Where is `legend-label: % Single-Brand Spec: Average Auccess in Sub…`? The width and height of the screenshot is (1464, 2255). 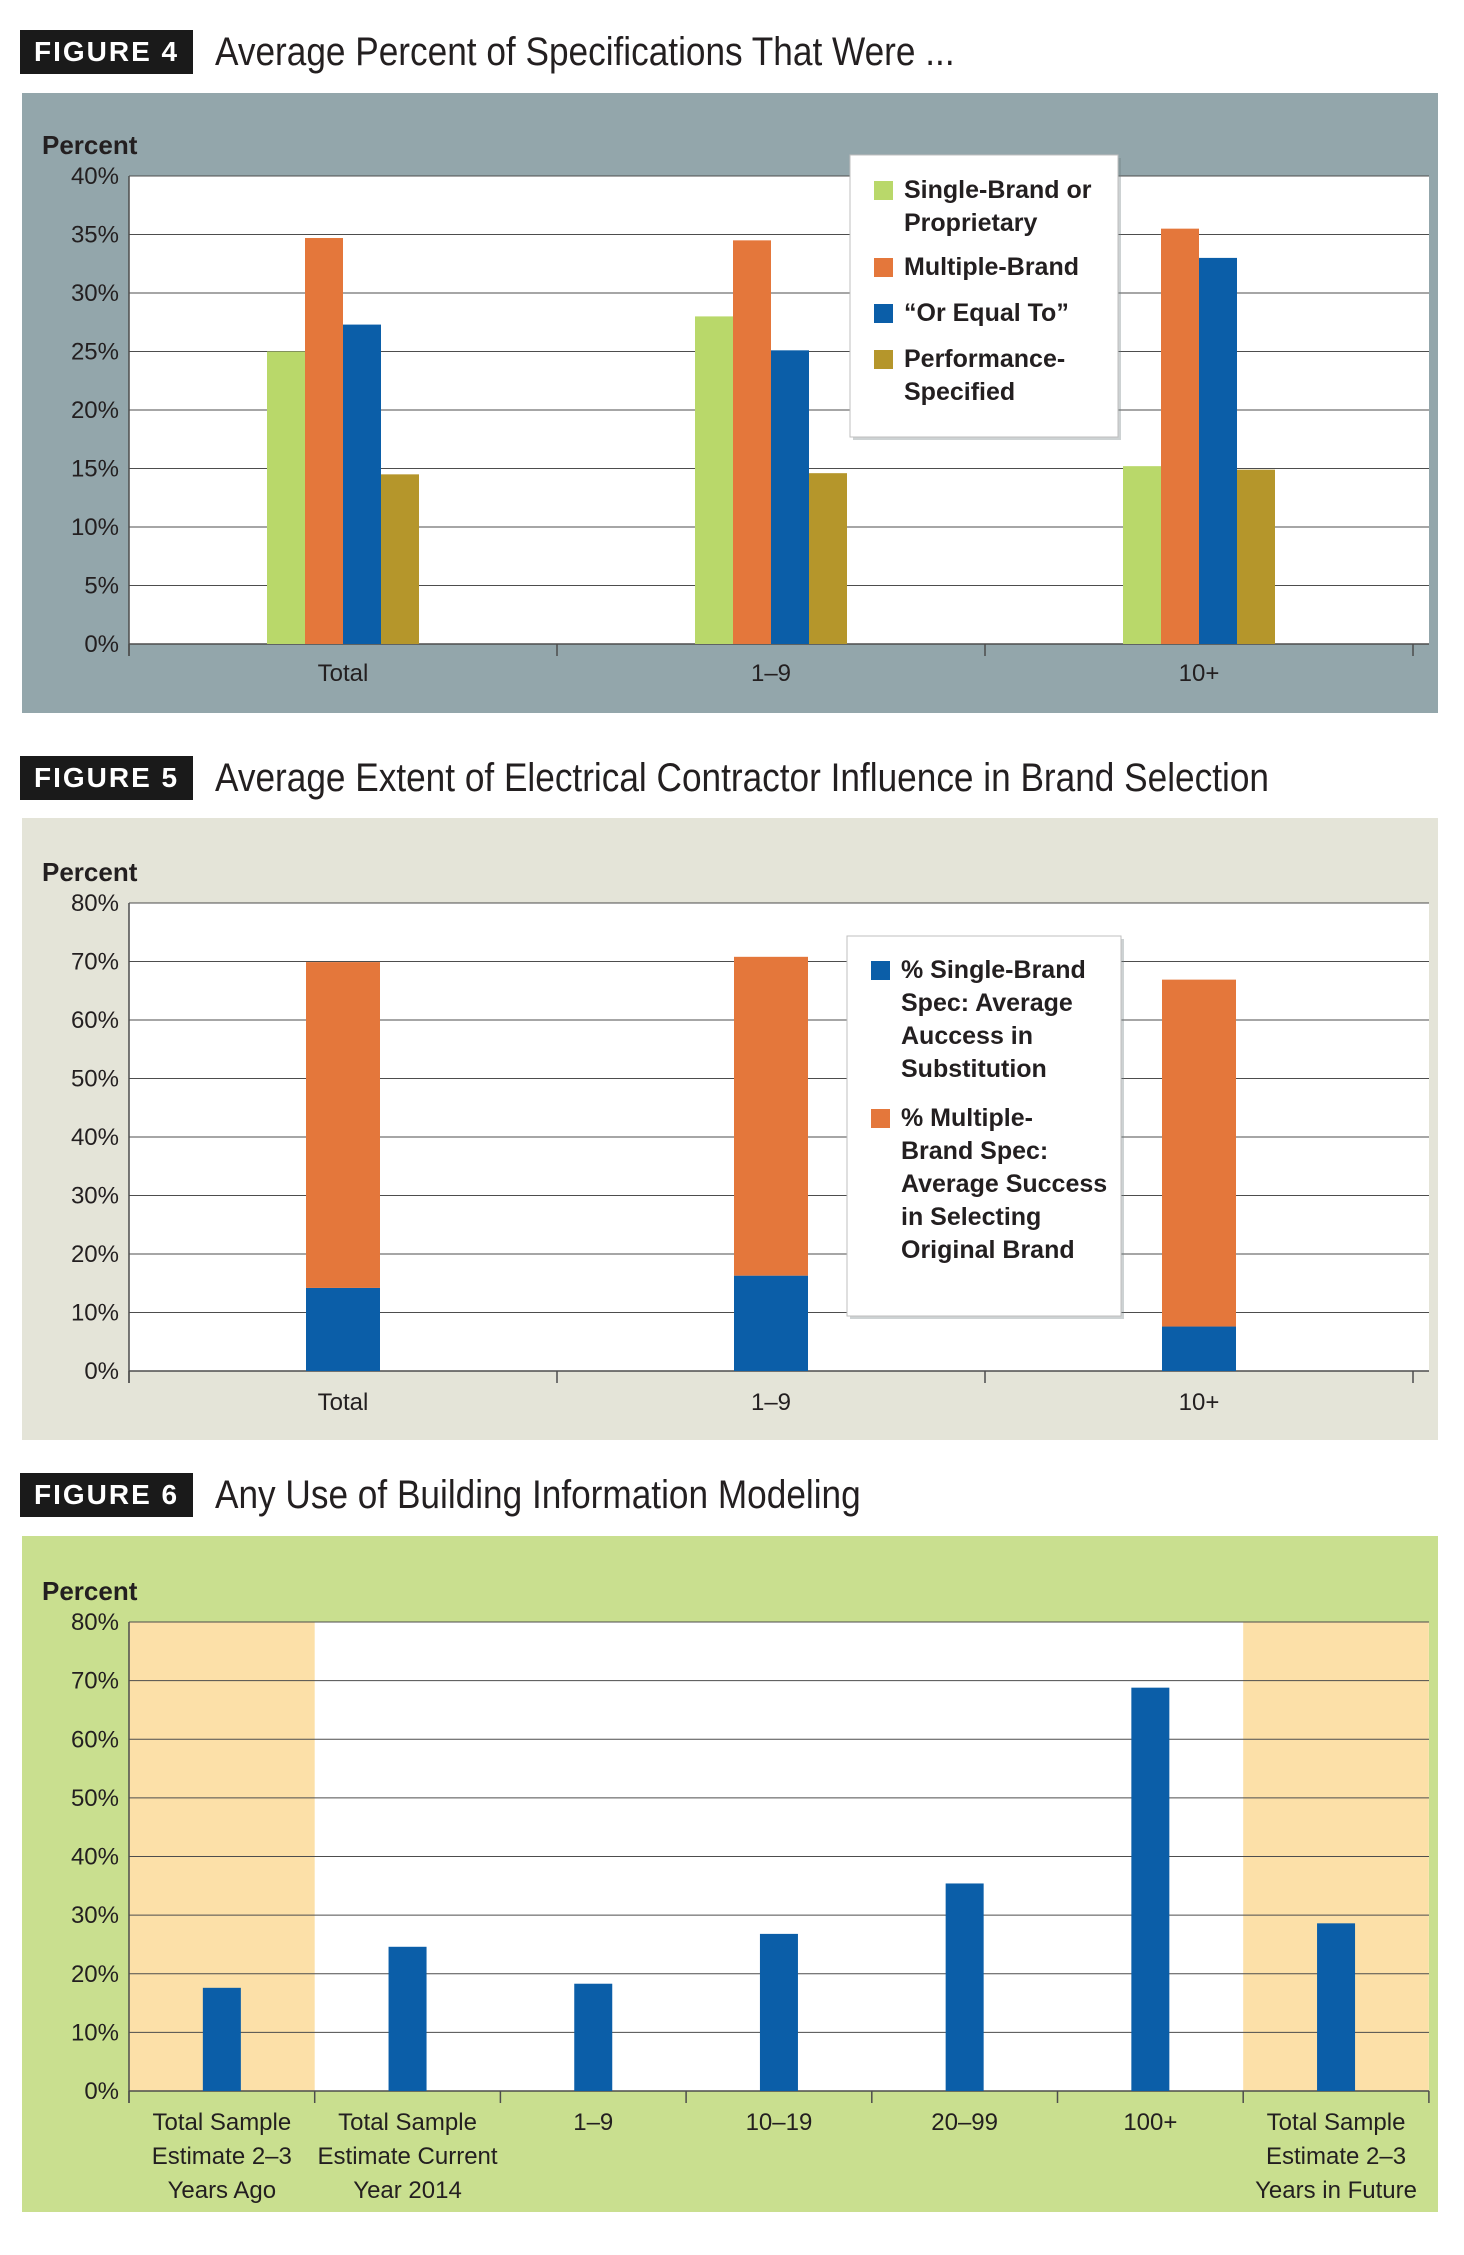 legend-label: % Single-Brand Spec: Average Auccess in Sub… is located at coordinates (993, 1019).